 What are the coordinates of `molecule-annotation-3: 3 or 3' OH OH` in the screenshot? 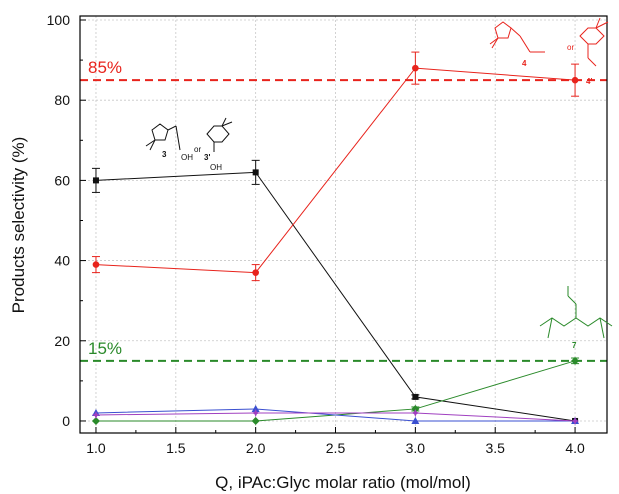 It's located at (189, 144).